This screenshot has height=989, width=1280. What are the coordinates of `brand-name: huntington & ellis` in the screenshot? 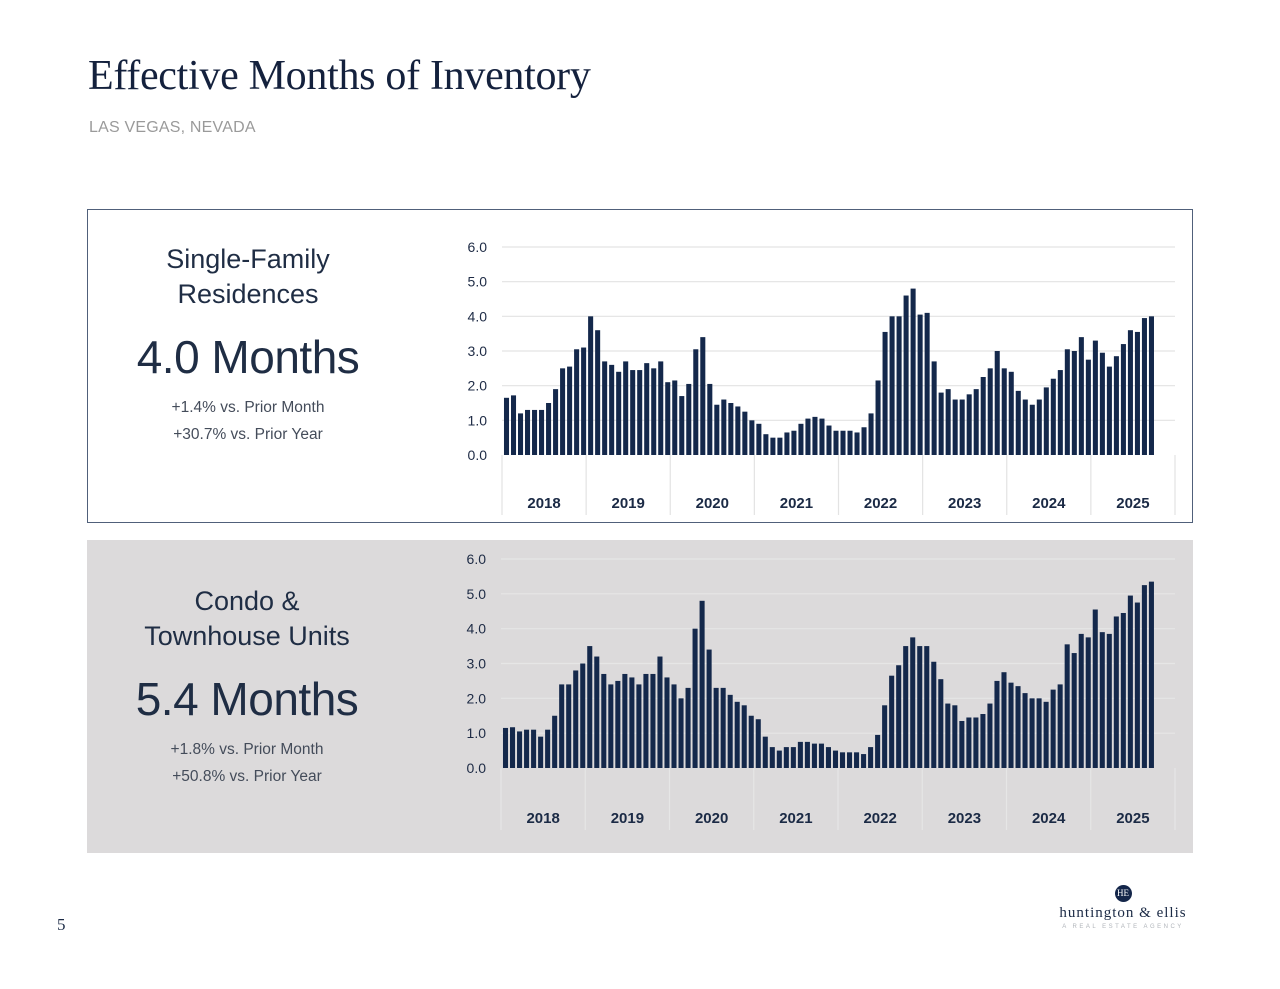 It's located at (1123, 913).